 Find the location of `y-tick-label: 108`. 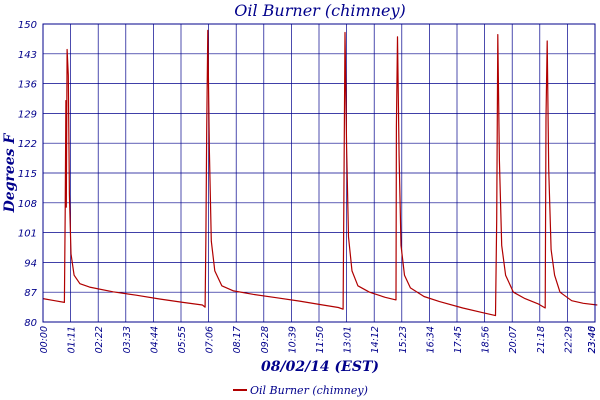

y-tick-label: 108 is located at coordinates (27, 204).